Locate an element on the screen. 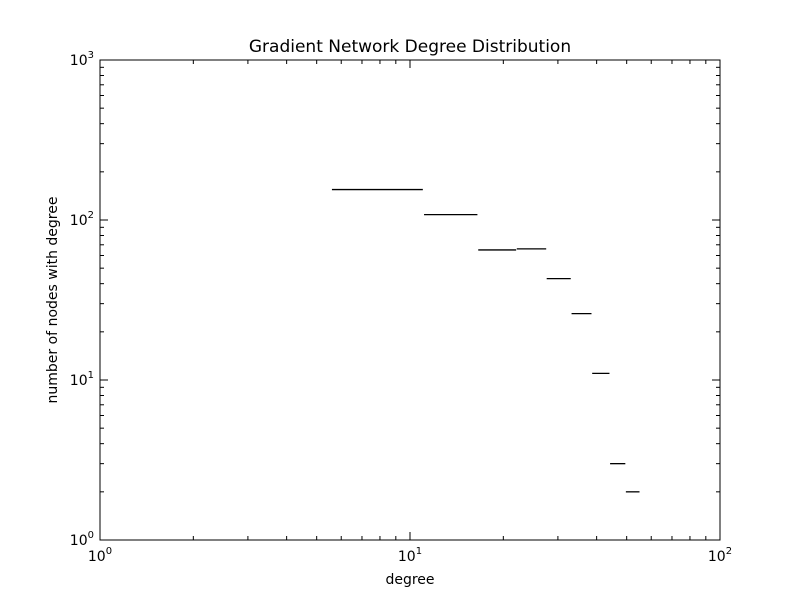  y-tick-label: 10² is located at coordinates (82, 219).